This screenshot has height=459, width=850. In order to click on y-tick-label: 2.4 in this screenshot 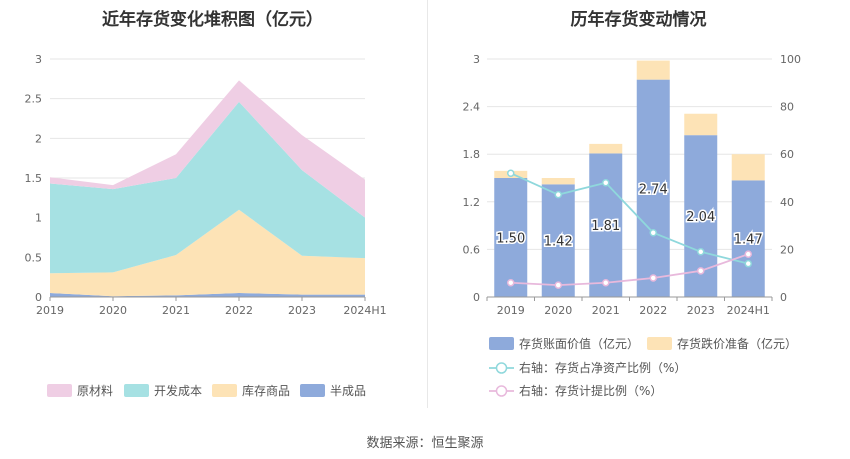, I will do `click(472, 107)`.